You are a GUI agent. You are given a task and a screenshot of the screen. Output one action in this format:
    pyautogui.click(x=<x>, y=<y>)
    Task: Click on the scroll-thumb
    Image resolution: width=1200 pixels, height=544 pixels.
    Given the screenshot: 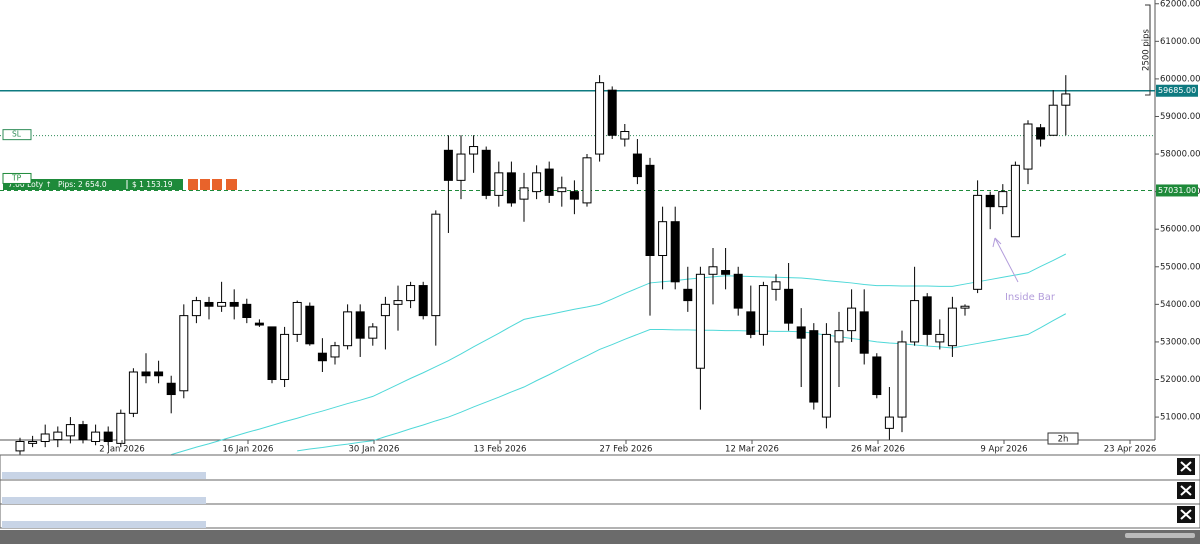 What is the action you would take?
    pyautogui.click(x=1160, y=535)
    